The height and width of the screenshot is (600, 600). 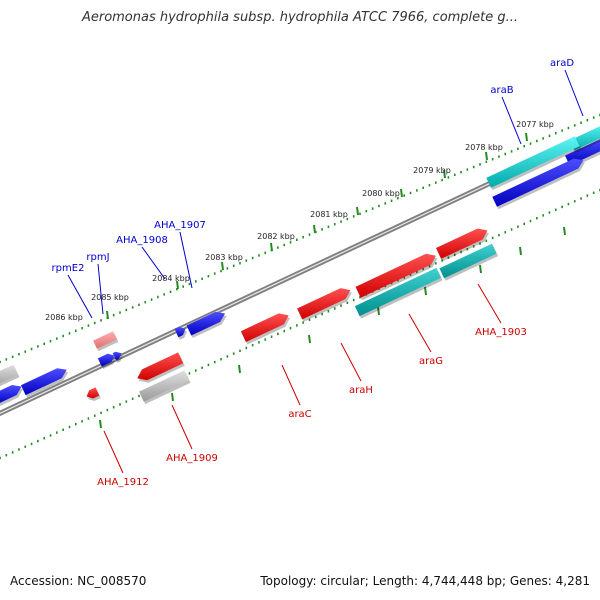 I want to click on gene-arrow-arac, so click(x=264, y=328).